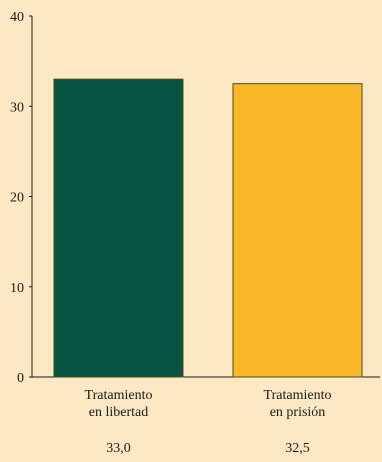  Describe the element at coordinates (17, 198) in the screenshot. I see `y-tick-label: 20` at that location.